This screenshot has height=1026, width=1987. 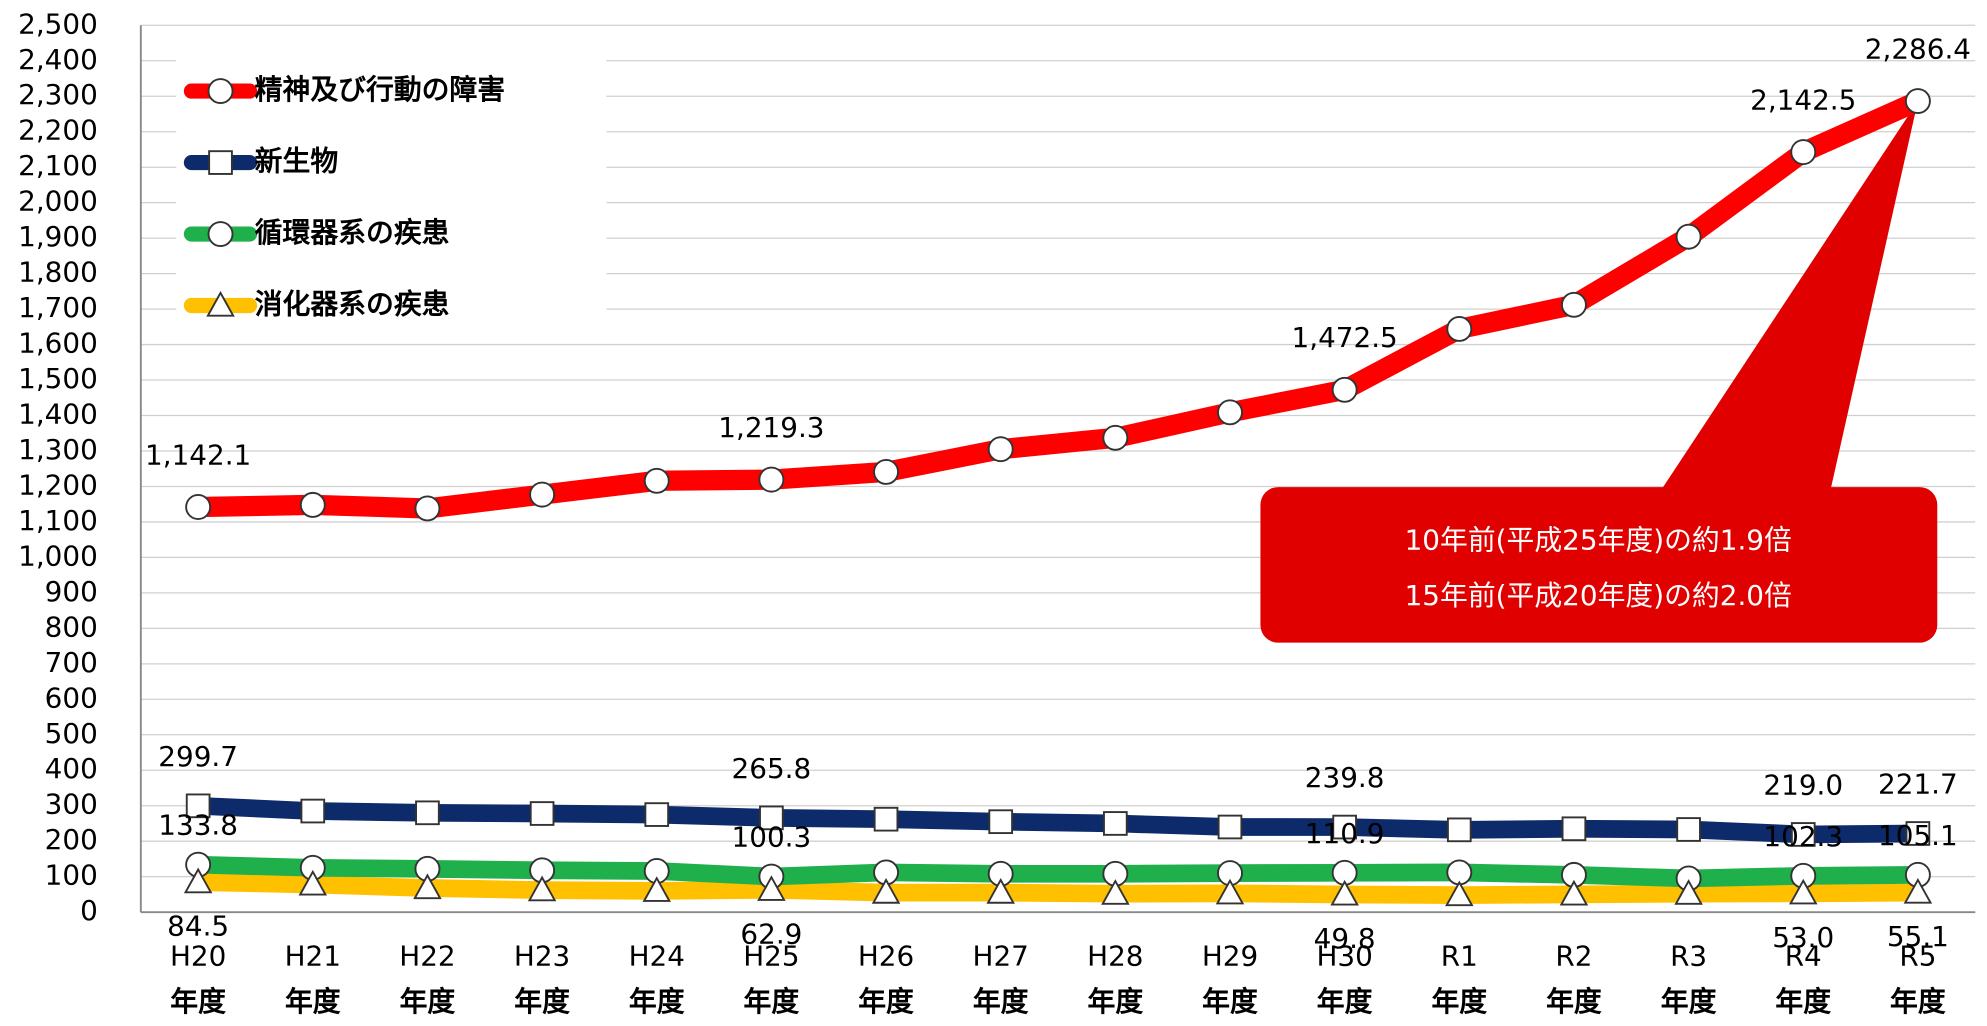 What do you see at coordinates (1803, 784) in the screenshot?
I see `data-label: 219.0` at bounding box center [1803, 784].